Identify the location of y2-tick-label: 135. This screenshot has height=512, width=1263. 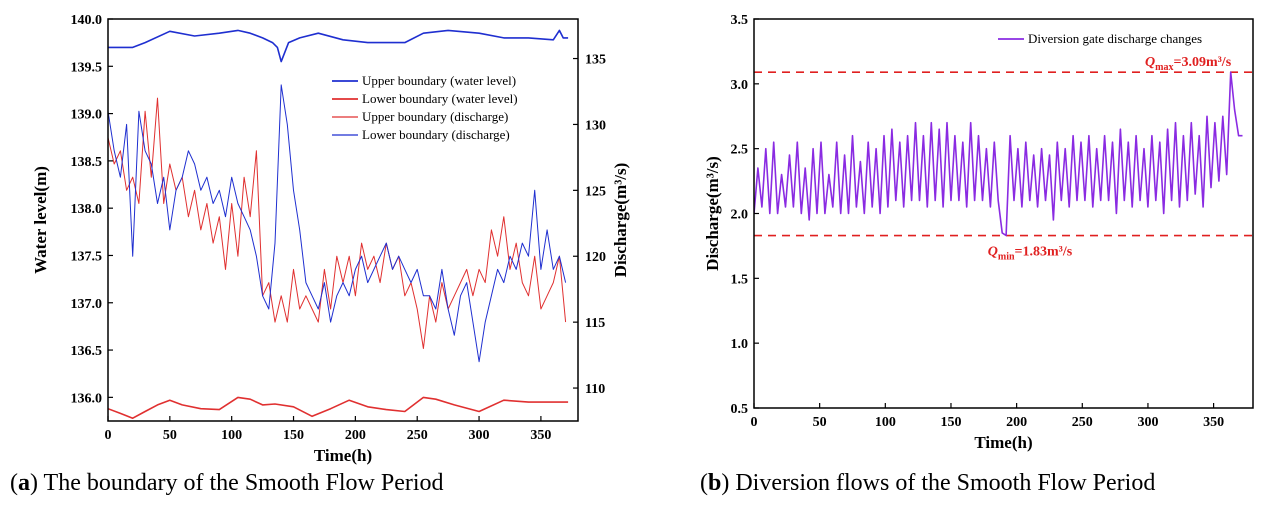
(595, 60).